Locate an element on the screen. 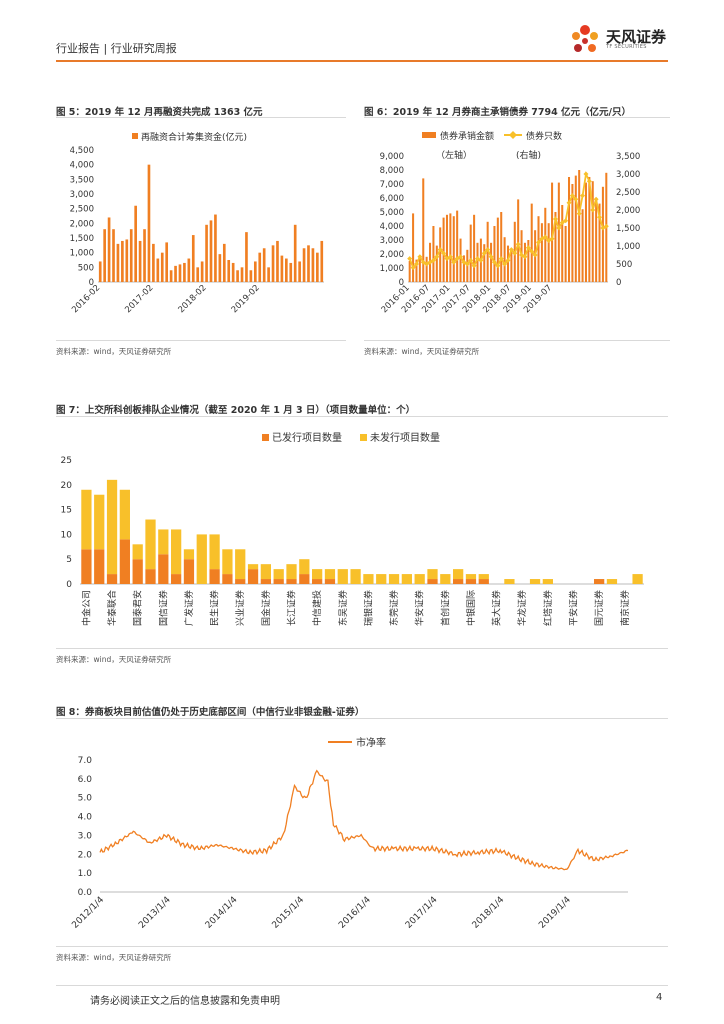  x-tick-label: 华龙证券 is located at coordinates (522, 608).